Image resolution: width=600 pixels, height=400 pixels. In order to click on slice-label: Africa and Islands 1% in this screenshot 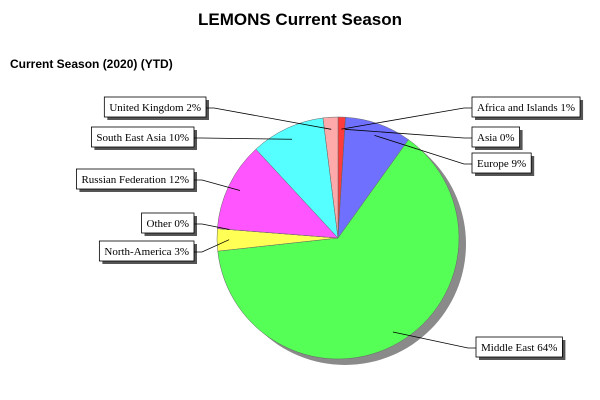, I will do `click(526, 108)`.